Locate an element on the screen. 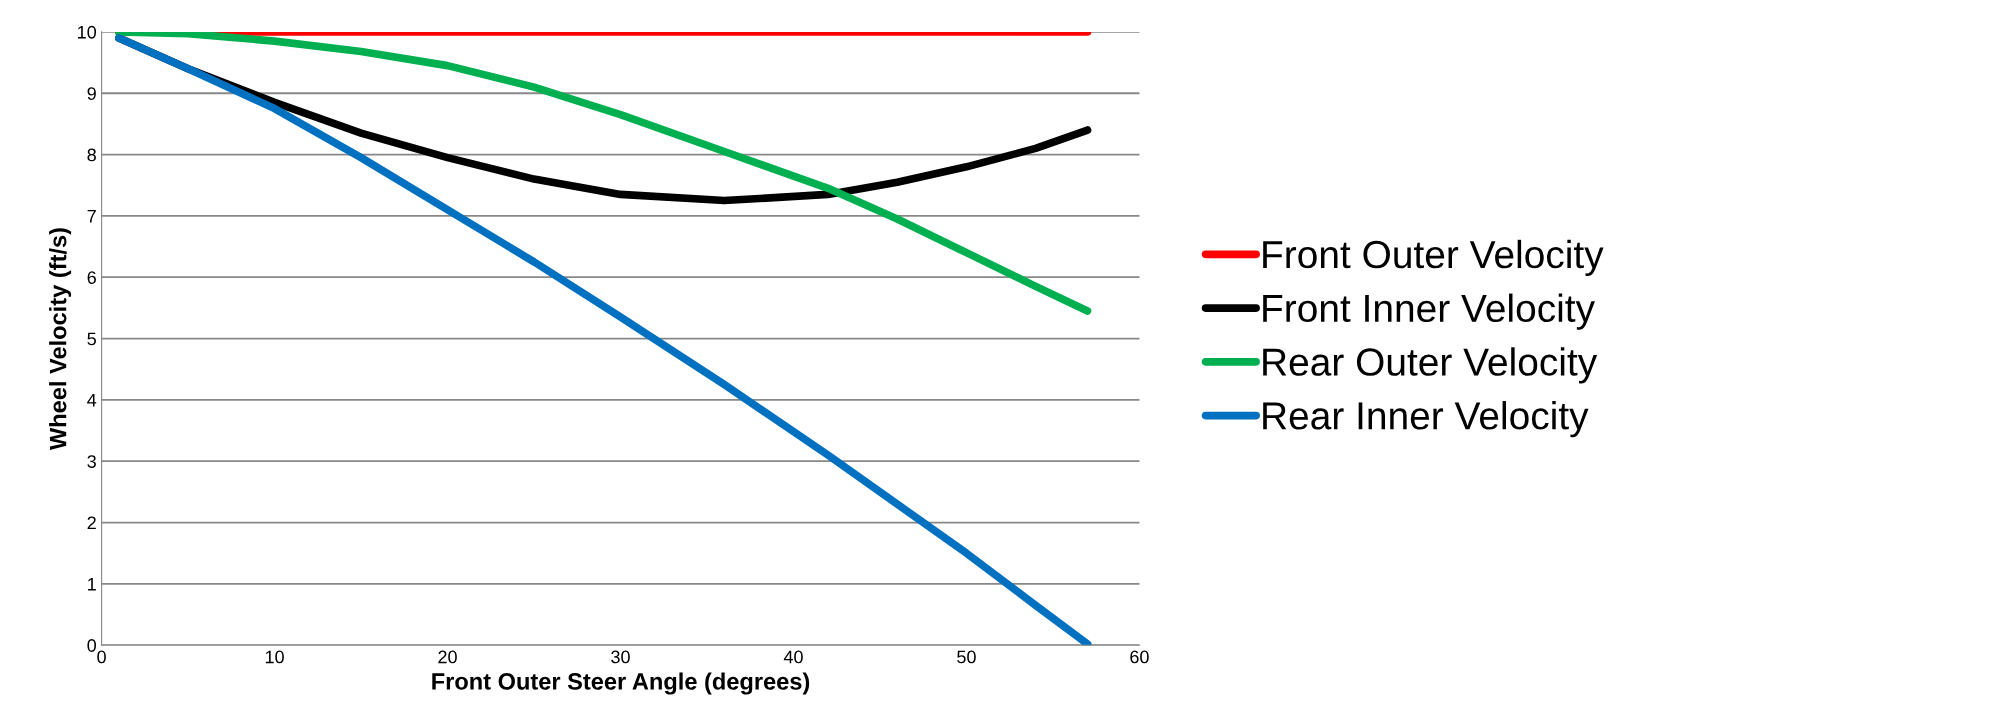  y-tick-label: 5 is located at coordinates (91, 339).